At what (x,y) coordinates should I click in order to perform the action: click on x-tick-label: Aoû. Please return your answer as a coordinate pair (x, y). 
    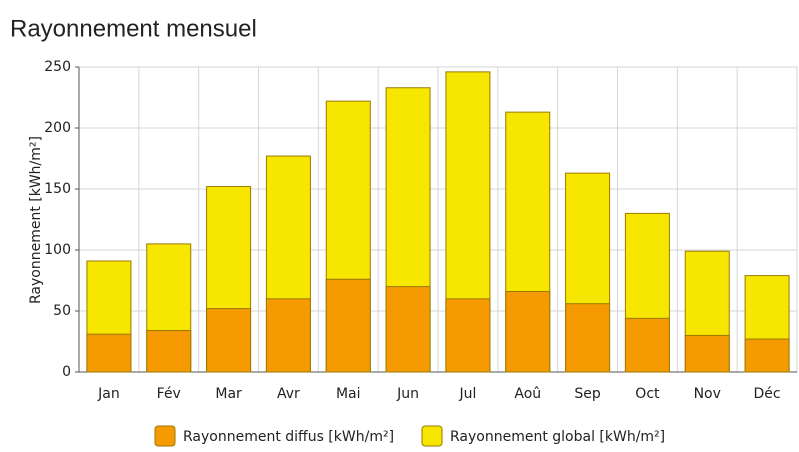
    Looking at the image, I should click on (527, 394).